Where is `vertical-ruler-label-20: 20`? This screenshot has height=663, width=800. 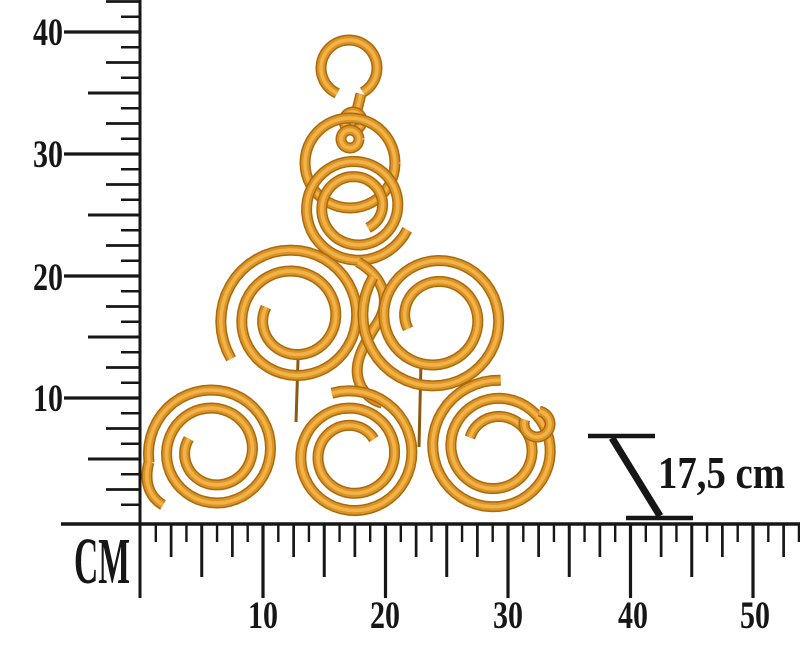
vertical-ruler-label-20: 20 is located at coordinates (48, 277).